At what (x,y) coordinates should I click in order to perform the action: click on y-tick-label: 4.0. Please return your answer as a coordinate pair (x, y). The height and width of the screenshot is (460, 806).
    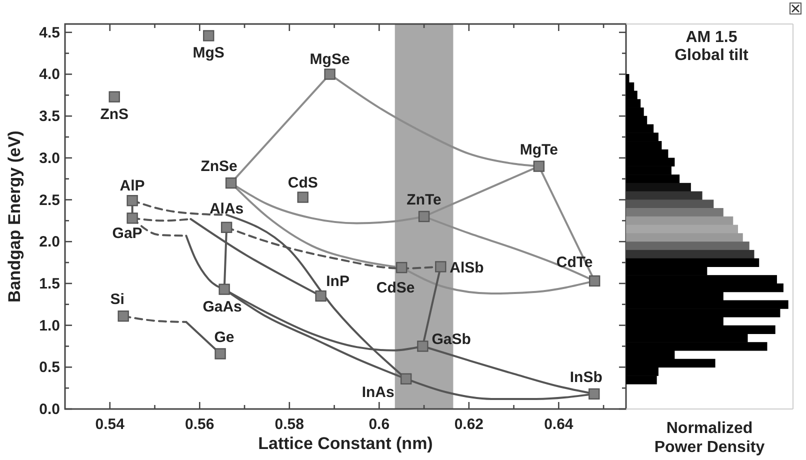
    Looking at the image, I should click on (49, 75).